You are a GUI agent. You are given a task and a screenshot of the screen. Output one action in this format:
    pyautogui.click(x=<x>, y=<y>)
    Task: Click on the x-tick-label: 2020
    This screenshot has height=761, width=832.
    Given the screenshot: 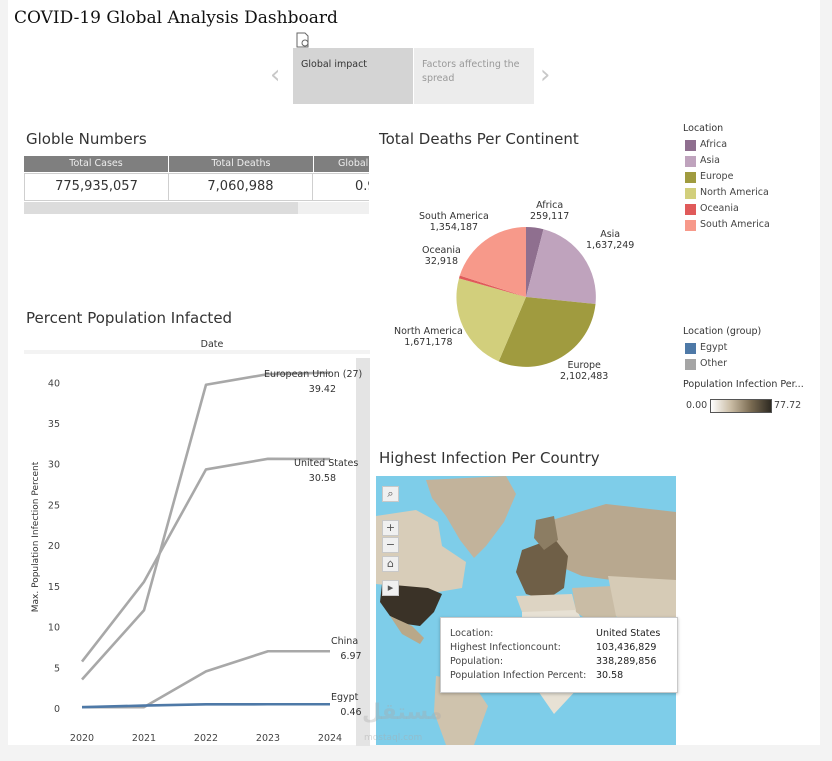 What is the action you would take?
    pyautogui.click(x=82, y=738)
    